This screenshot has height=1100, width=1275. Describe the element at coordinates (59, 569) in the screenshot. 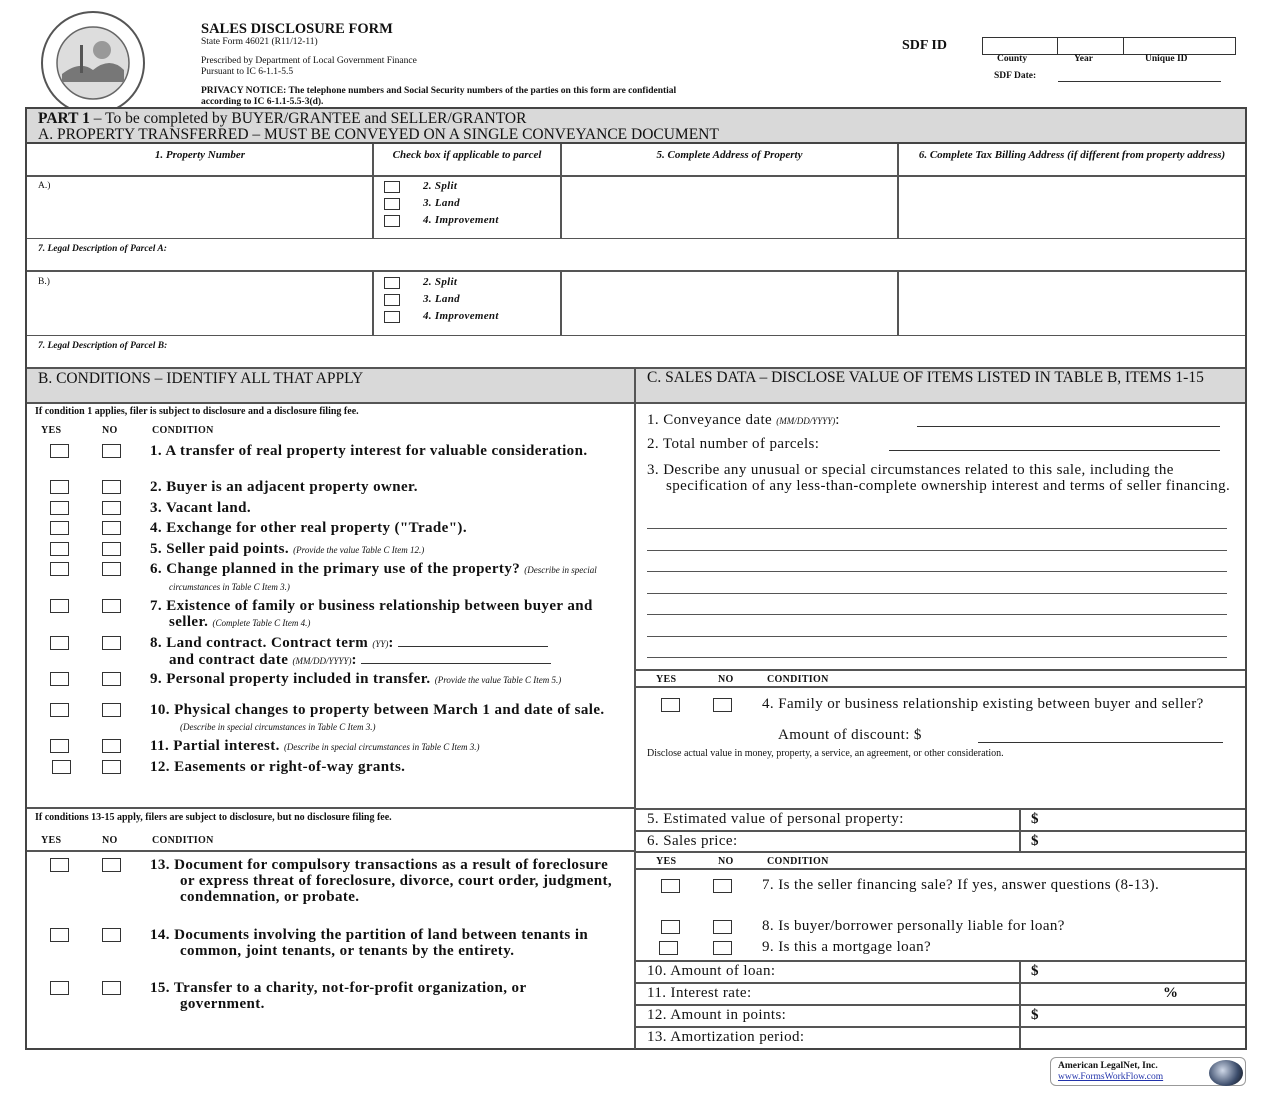

I see `condition-6-yes-checkbox` at that location.